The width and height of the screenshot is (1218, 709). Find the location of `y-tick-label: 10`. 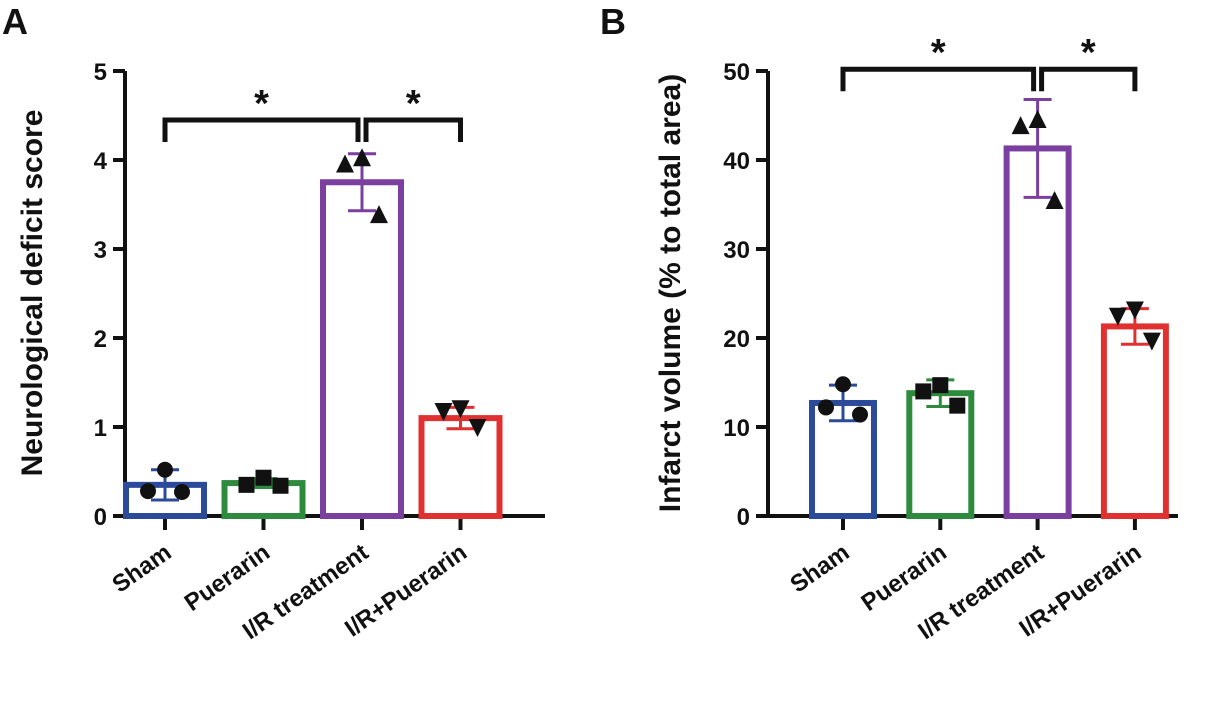

y-tick-label: 10 is located at coordinates (736, 428).